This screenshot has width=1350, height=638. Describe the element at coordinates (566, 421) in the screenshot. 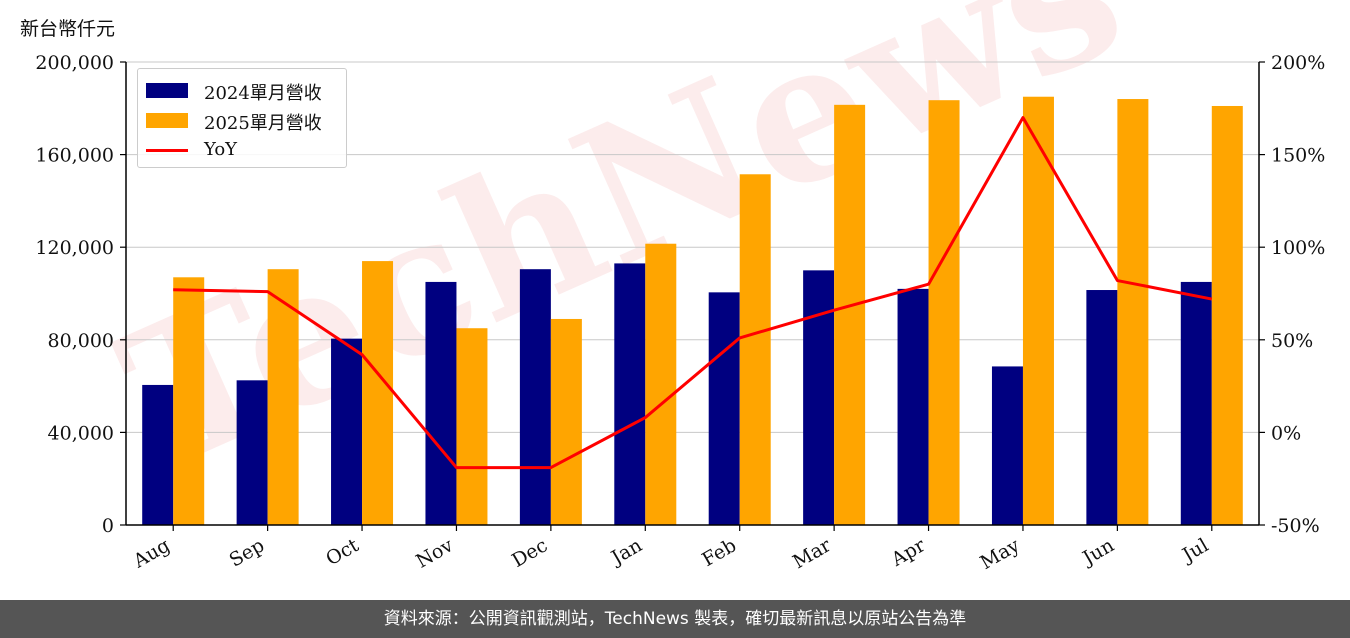

I see `bar-2025-dec` at that location.